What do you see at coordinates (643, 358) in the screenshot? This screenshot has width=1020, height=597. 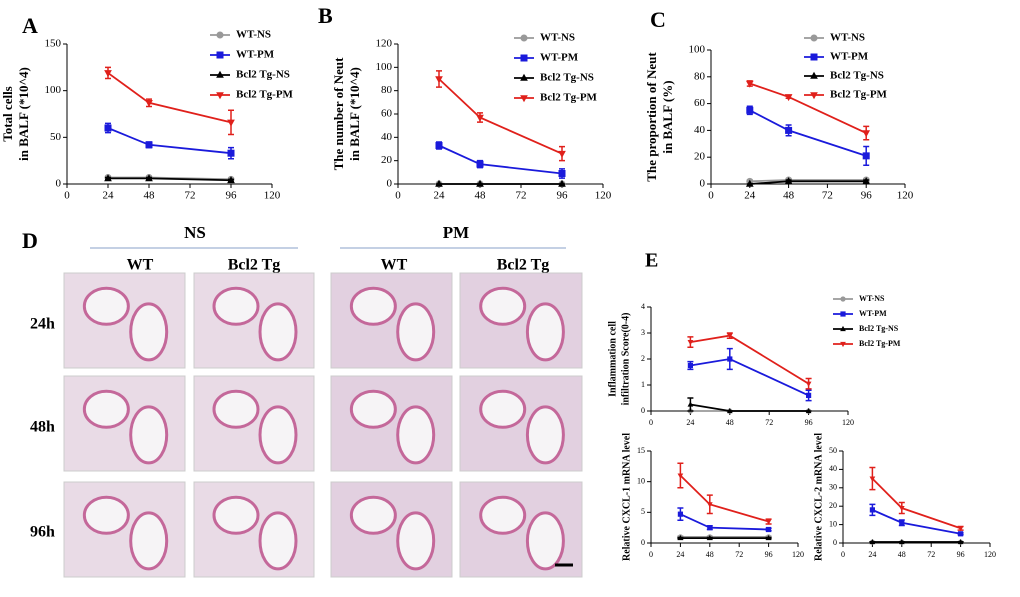 I see `y-tick-label: 2` at bounding box center [643, 358].